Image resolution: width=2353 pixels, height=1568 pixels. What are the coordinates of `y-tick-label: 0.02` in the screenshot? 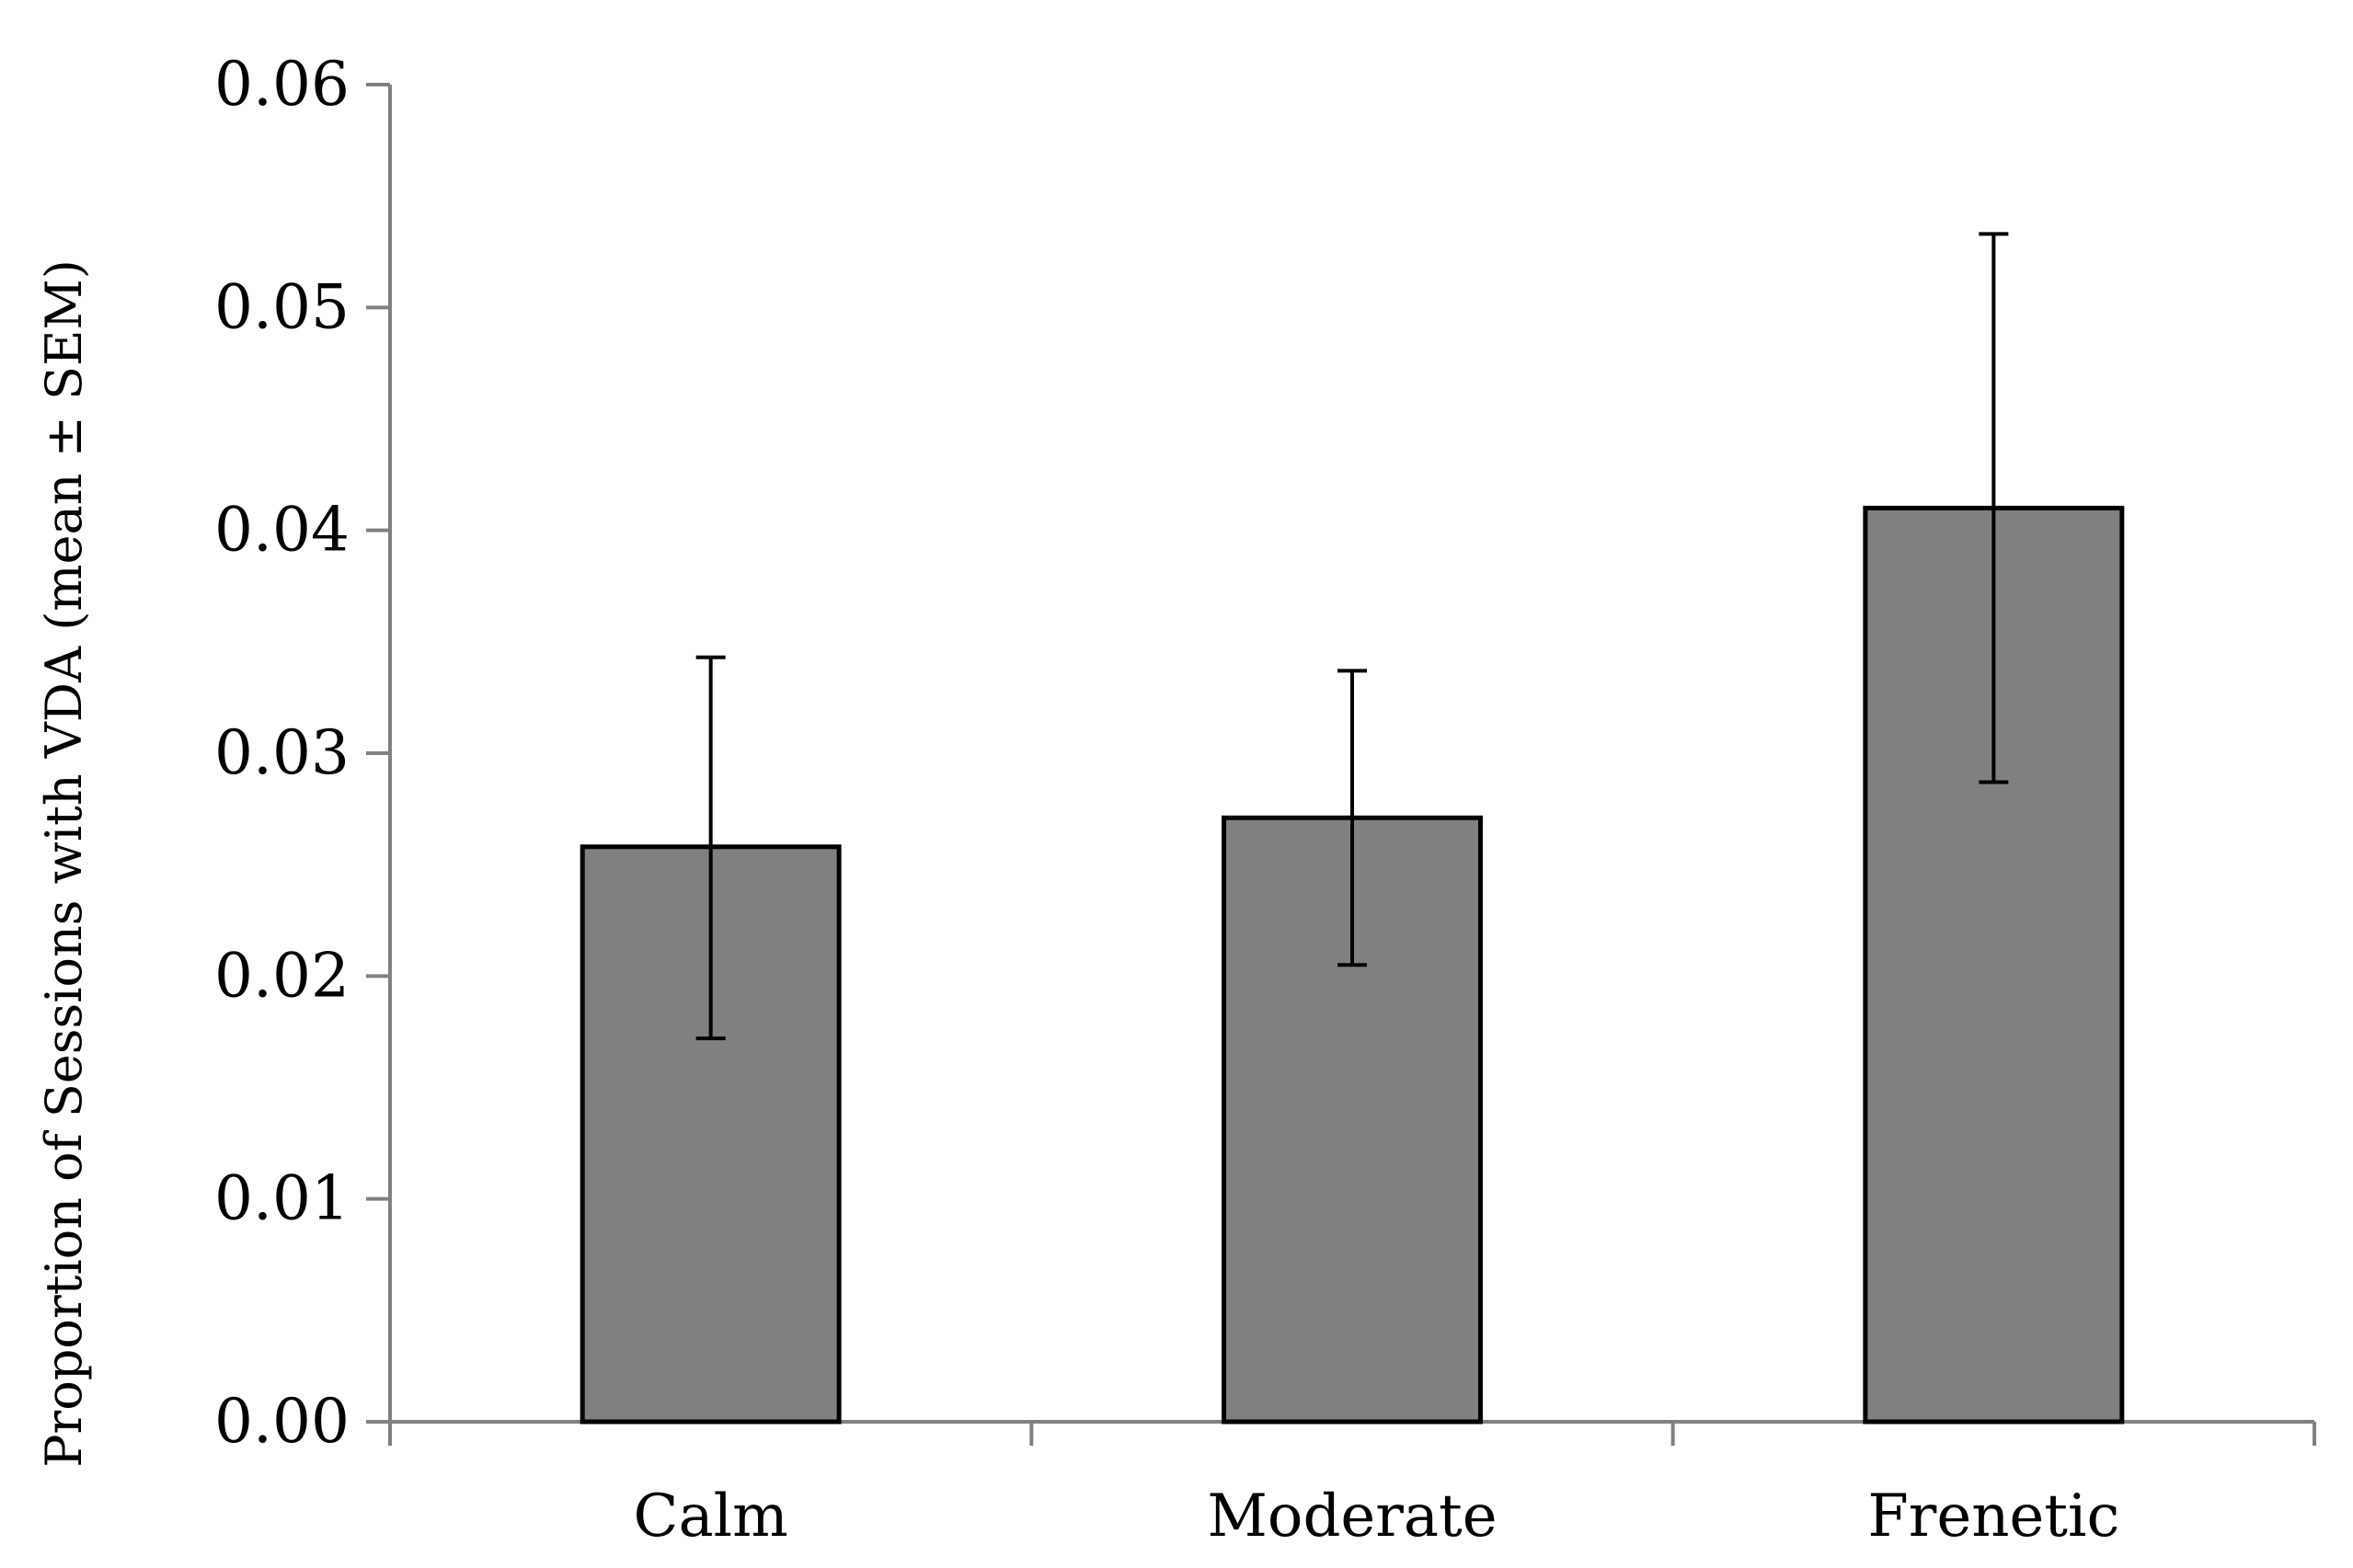 It's located at (282, 975).